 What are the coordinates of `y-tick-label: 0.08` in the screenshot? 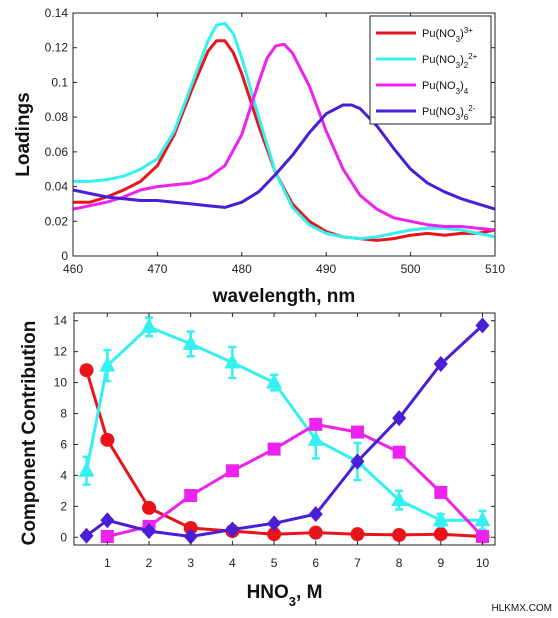 It's located at (57, 117).